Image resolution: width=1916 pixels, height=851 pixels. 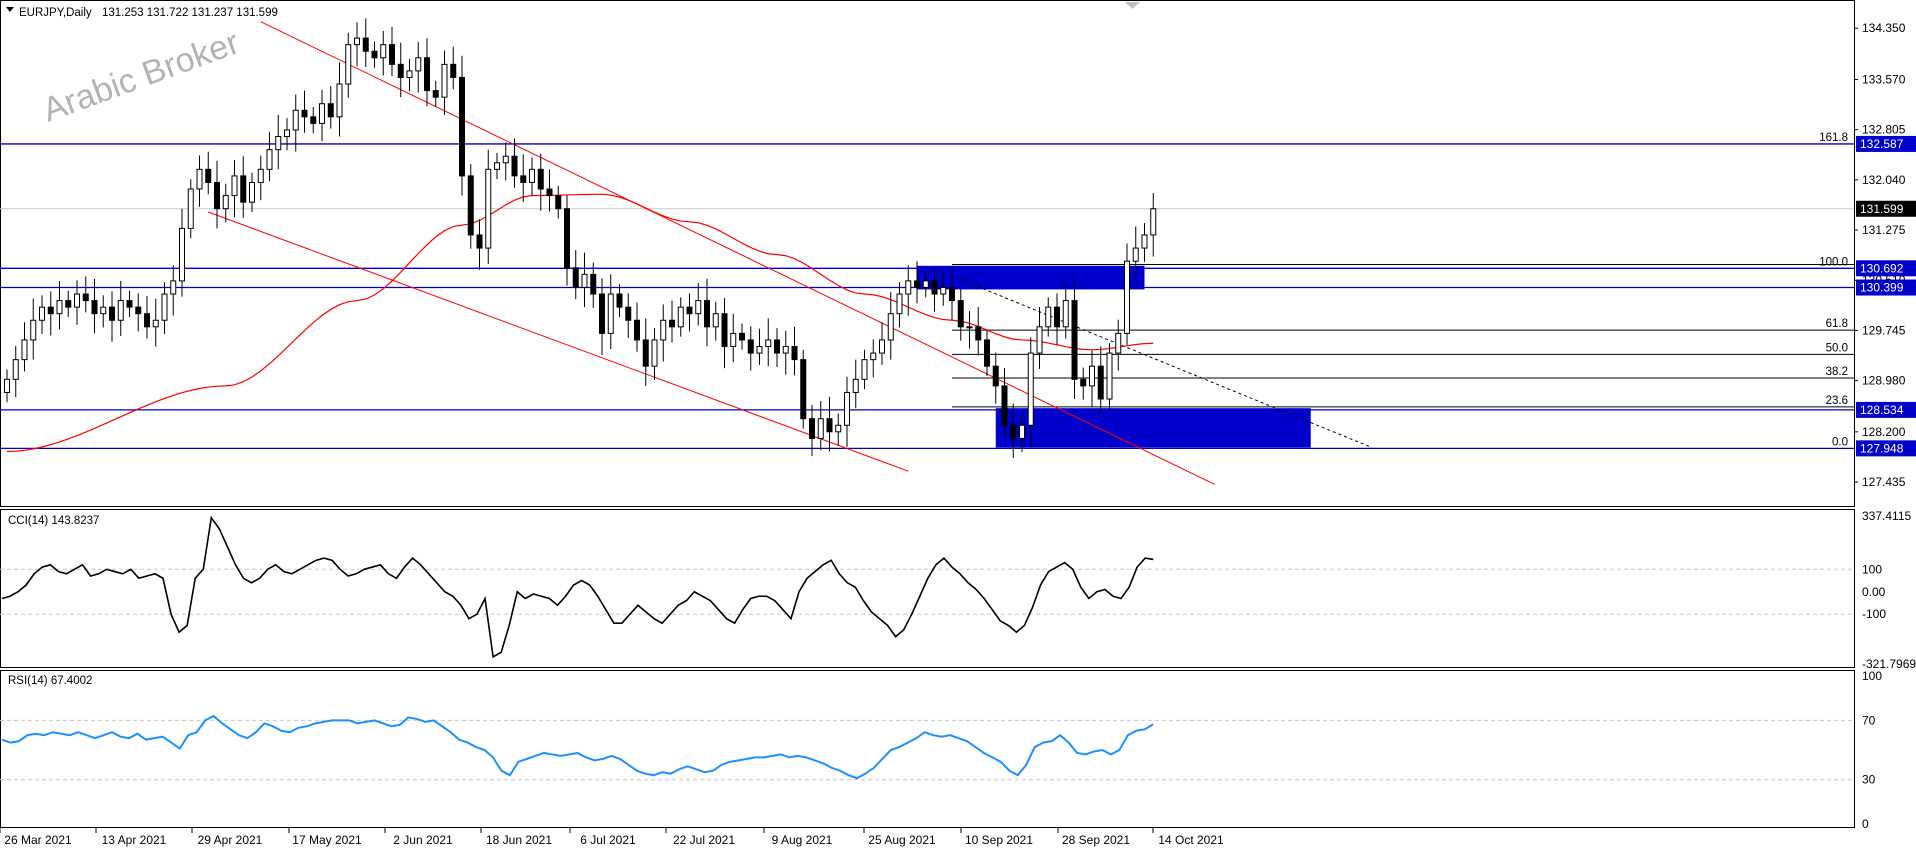 What do you see at coordinates (1132, 5) in the screenshot?
I see `shift-marker-icon` at bounding box center [1132, 5].